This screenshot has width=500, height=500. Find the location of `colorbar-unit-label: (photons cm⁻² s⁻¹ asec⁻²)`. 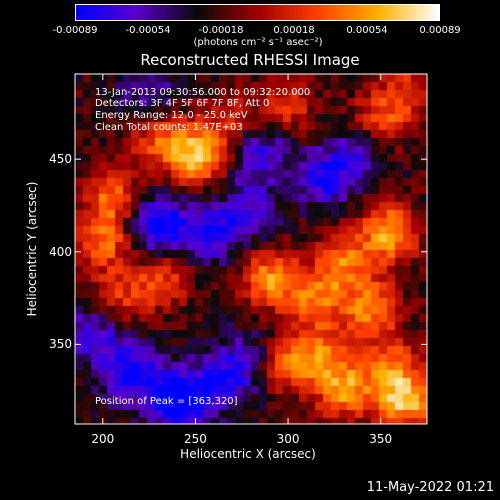

colorbar-unit-label: (photons cm⁻² s⁻¹ asec⁻²) is located at coordinates (258, 42).